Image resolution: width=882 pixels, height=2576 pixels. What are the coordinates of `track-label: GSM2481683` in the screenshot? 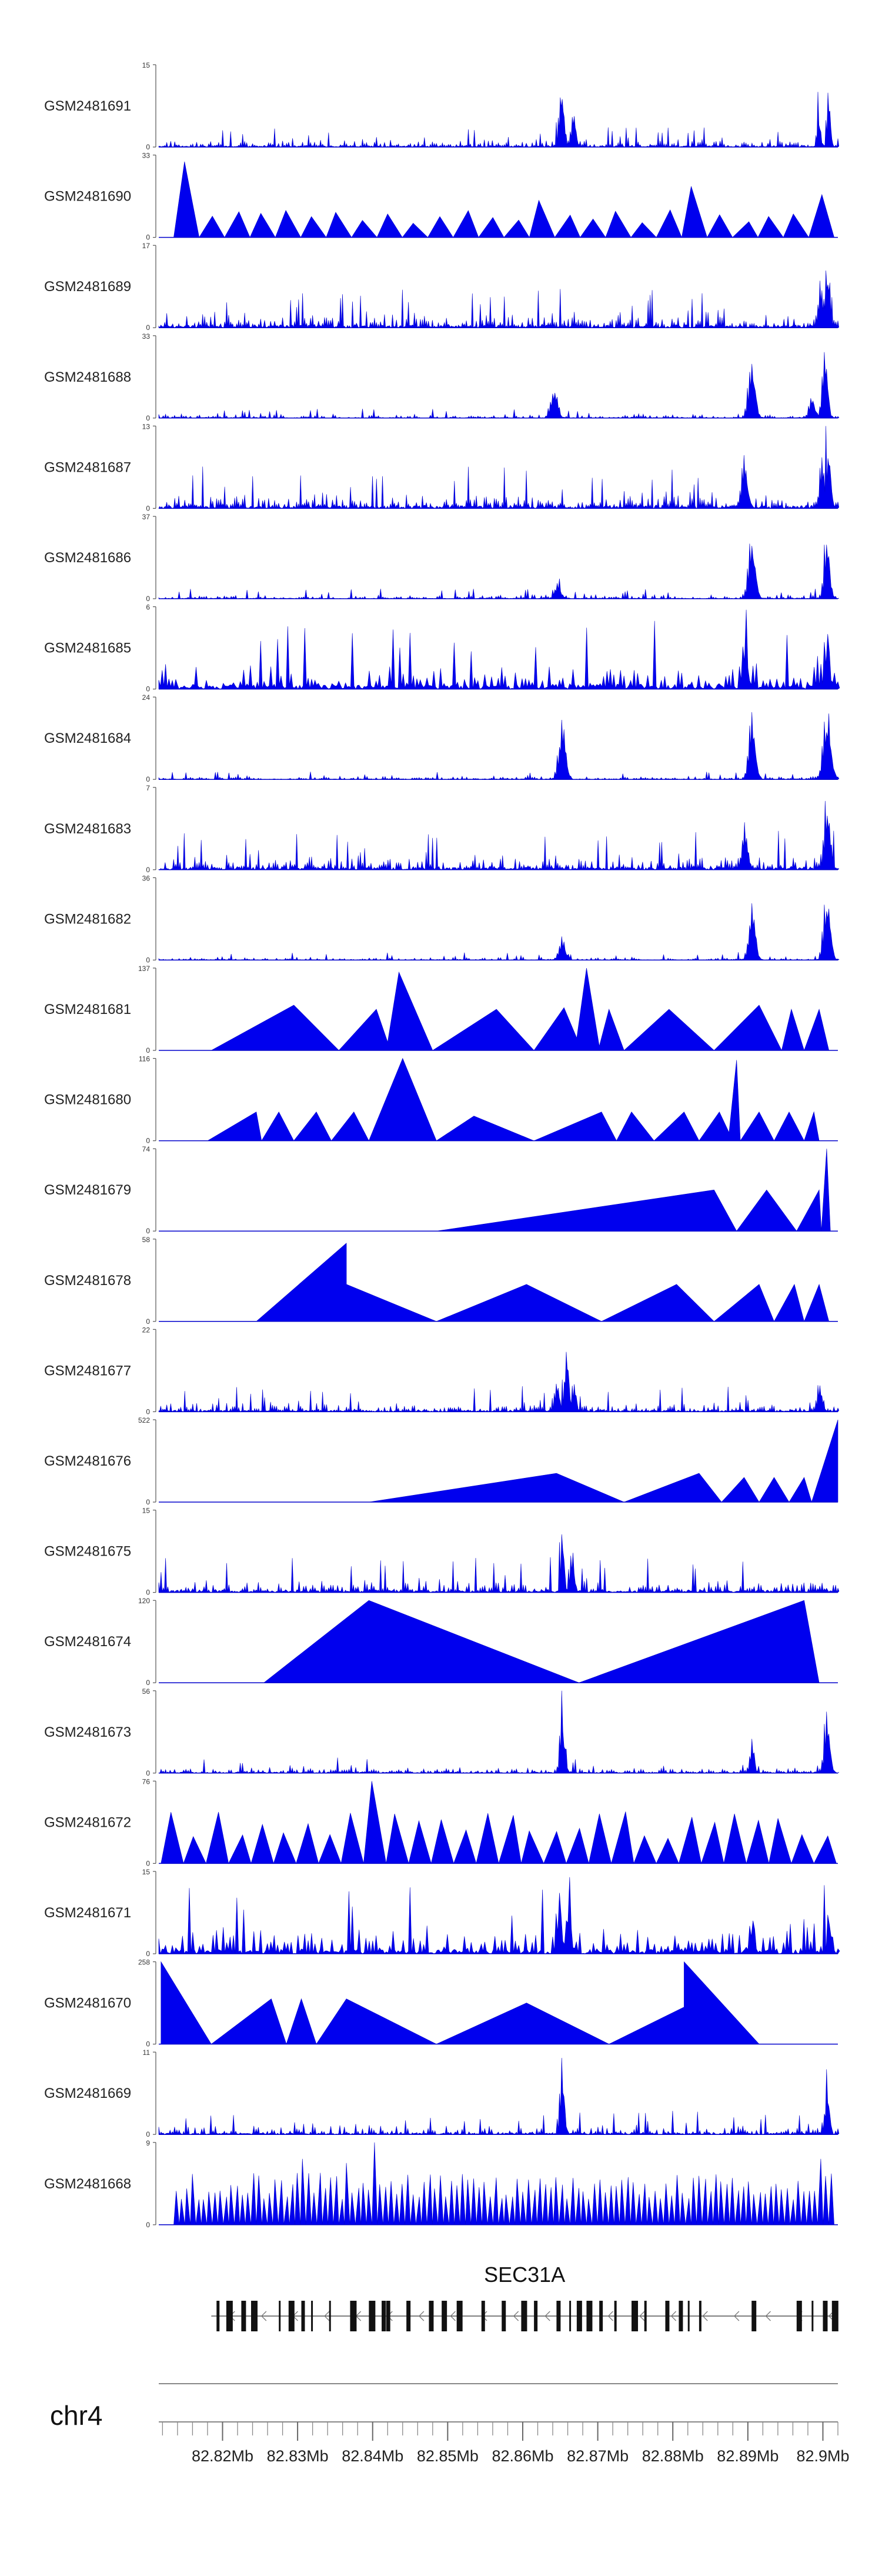 It's located at (87, 829).